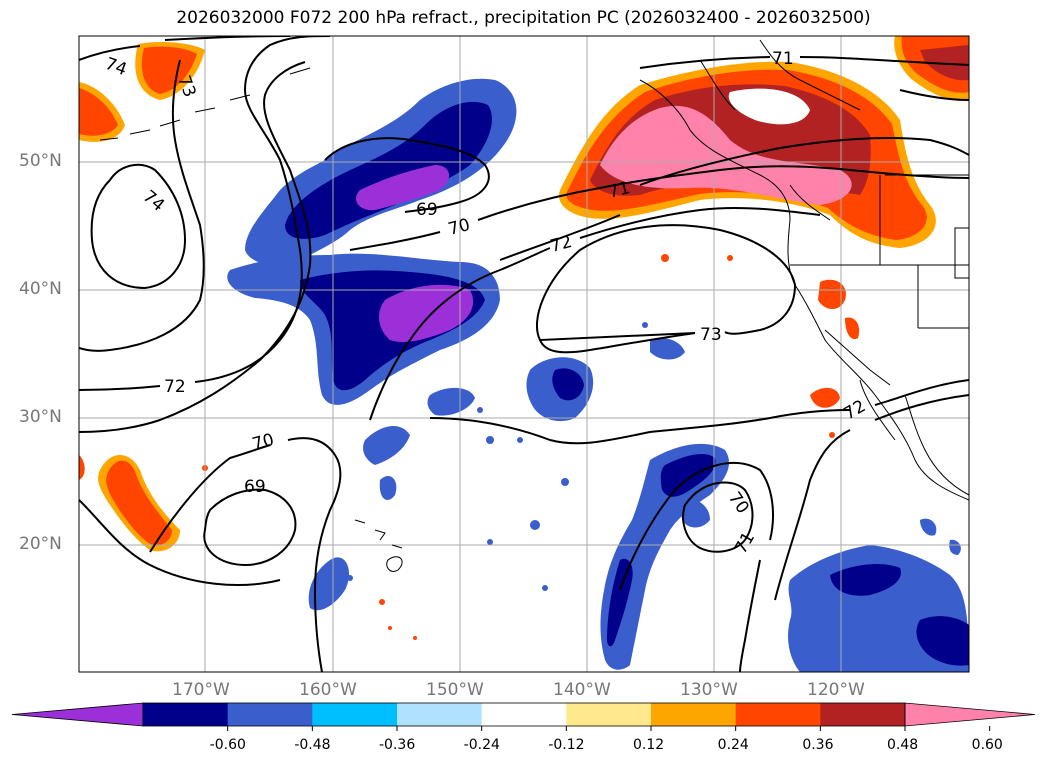 The width and height of the screenshot is (1047, 765). What do you see at coordinates (659, 208) in the screenshot?
I see `contour-70-north` at bounding box center [659, 208].